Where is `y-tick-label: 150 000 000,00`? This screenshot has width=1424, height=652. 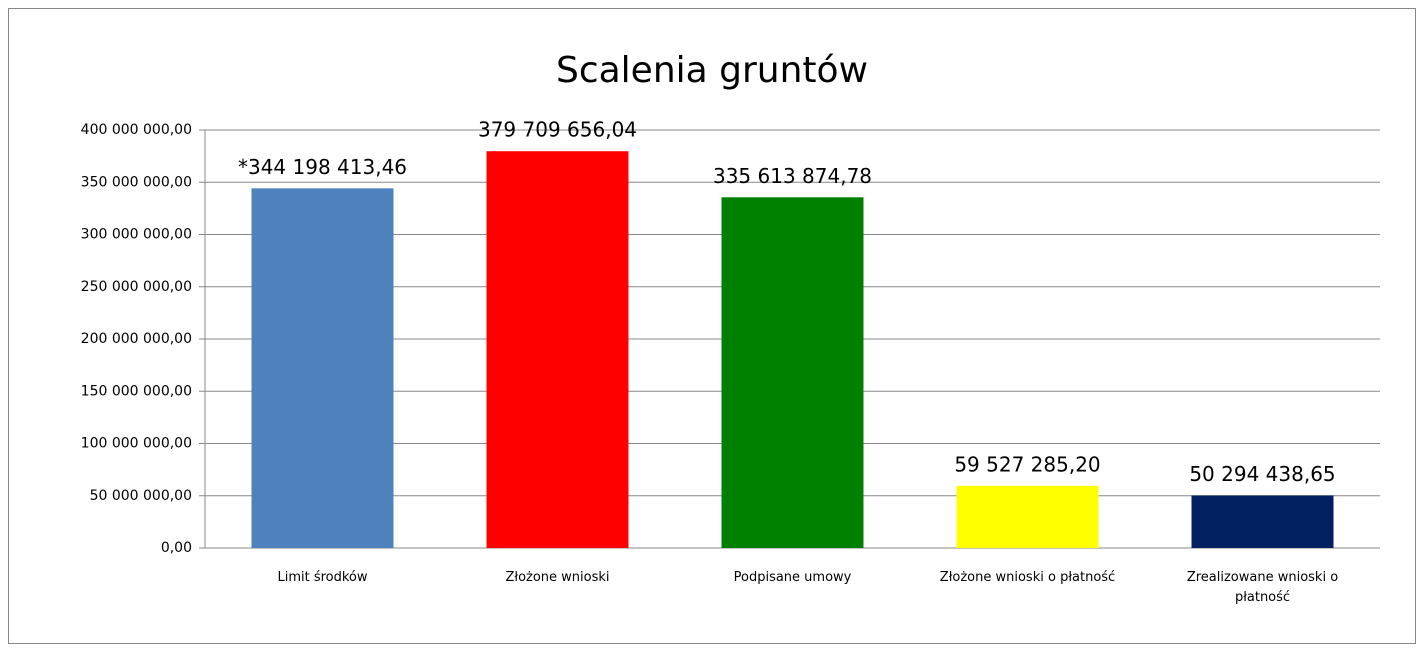
y-tick-label: 150 000 000,00 is located at coordinates (136, 391).